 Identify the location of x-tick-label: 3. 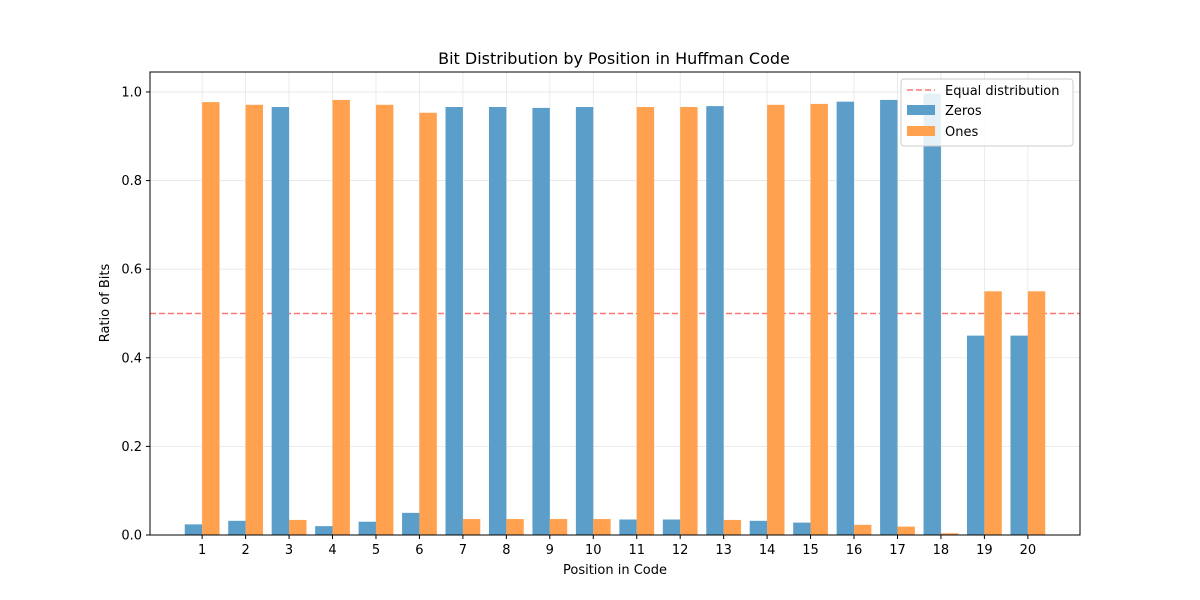
(289, 550).